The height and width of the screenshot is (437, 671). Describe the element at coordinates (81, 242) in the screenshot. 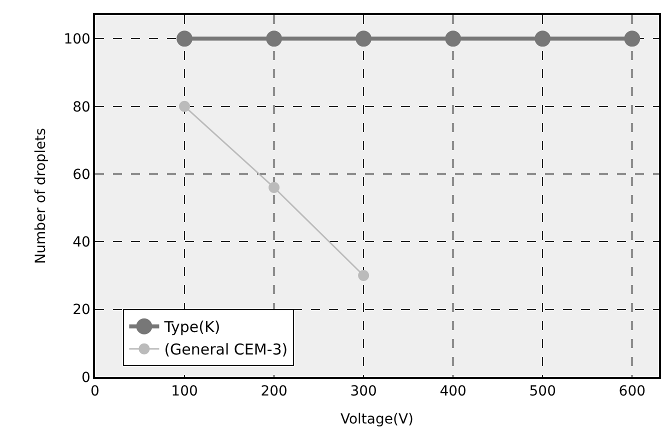

I see `y-tick-label: 40` at that location.